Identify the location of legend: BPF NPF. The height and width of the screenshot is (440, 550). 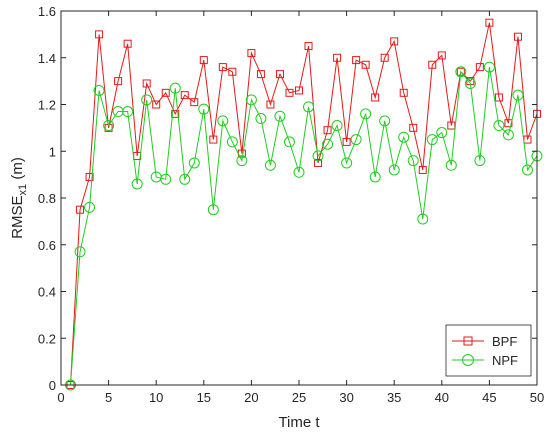
(488, 350).